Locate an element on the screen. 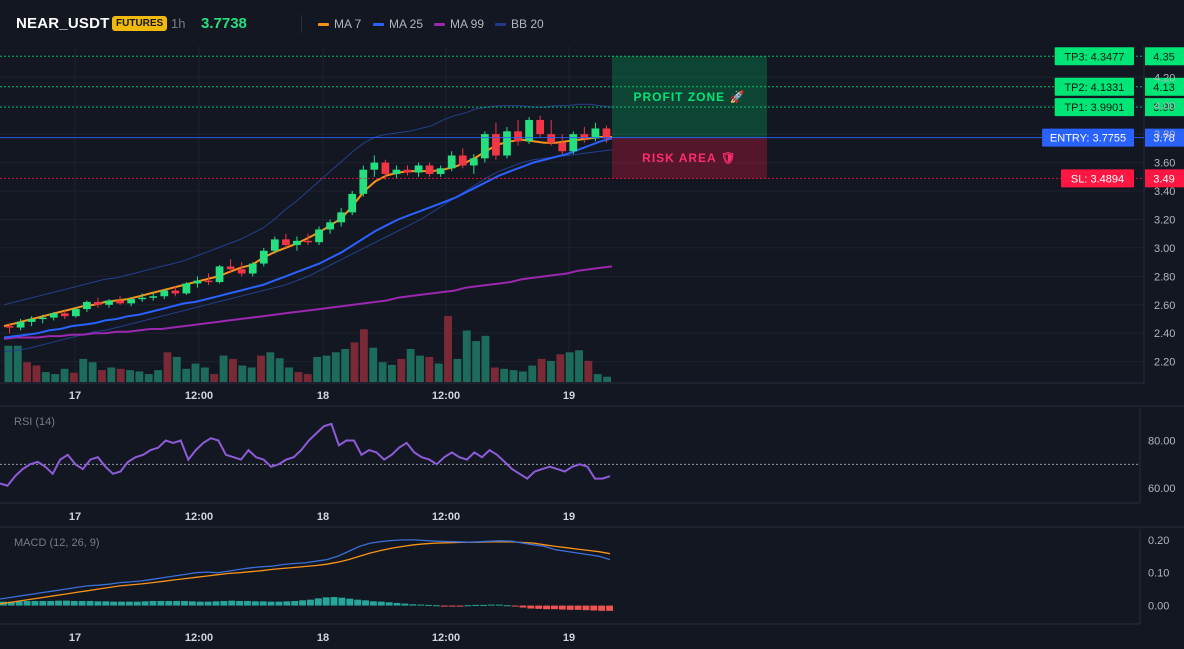 This screenshot has height=649, width=1184. level-axis-tp2: 4.13 is located at coordinates (1163, 88).